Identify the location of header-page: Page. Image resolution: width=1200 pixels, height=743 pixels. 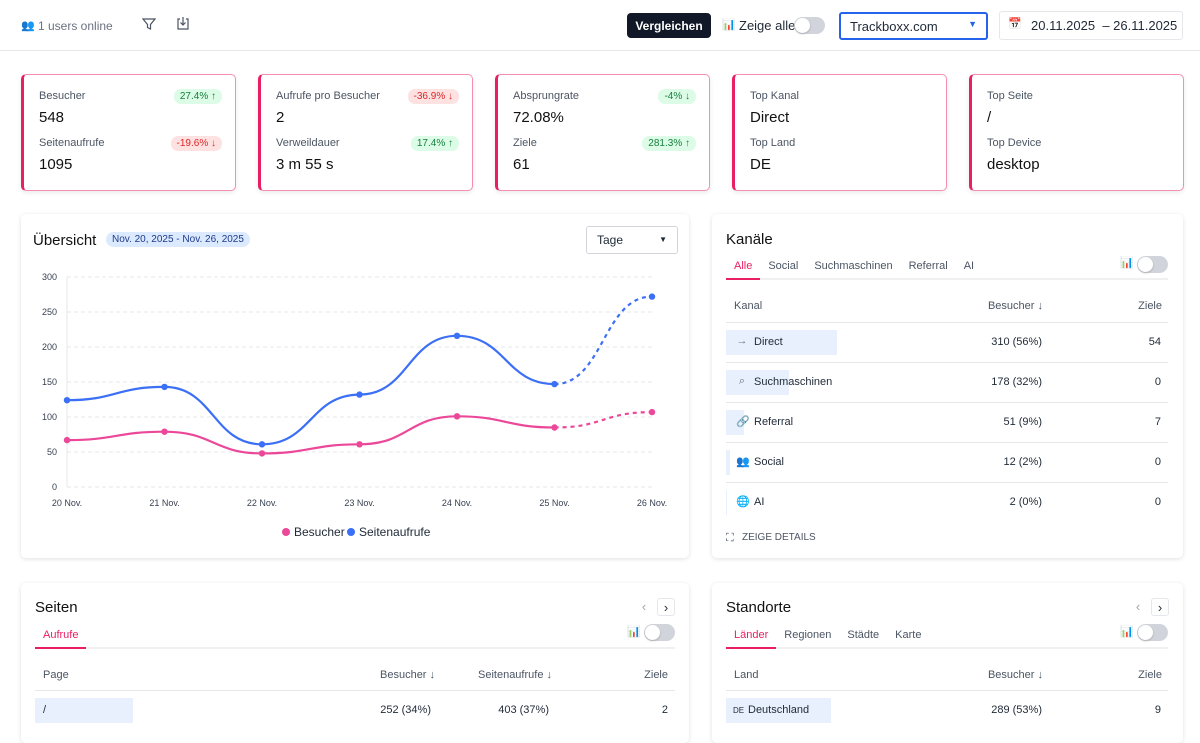
(56, 675).